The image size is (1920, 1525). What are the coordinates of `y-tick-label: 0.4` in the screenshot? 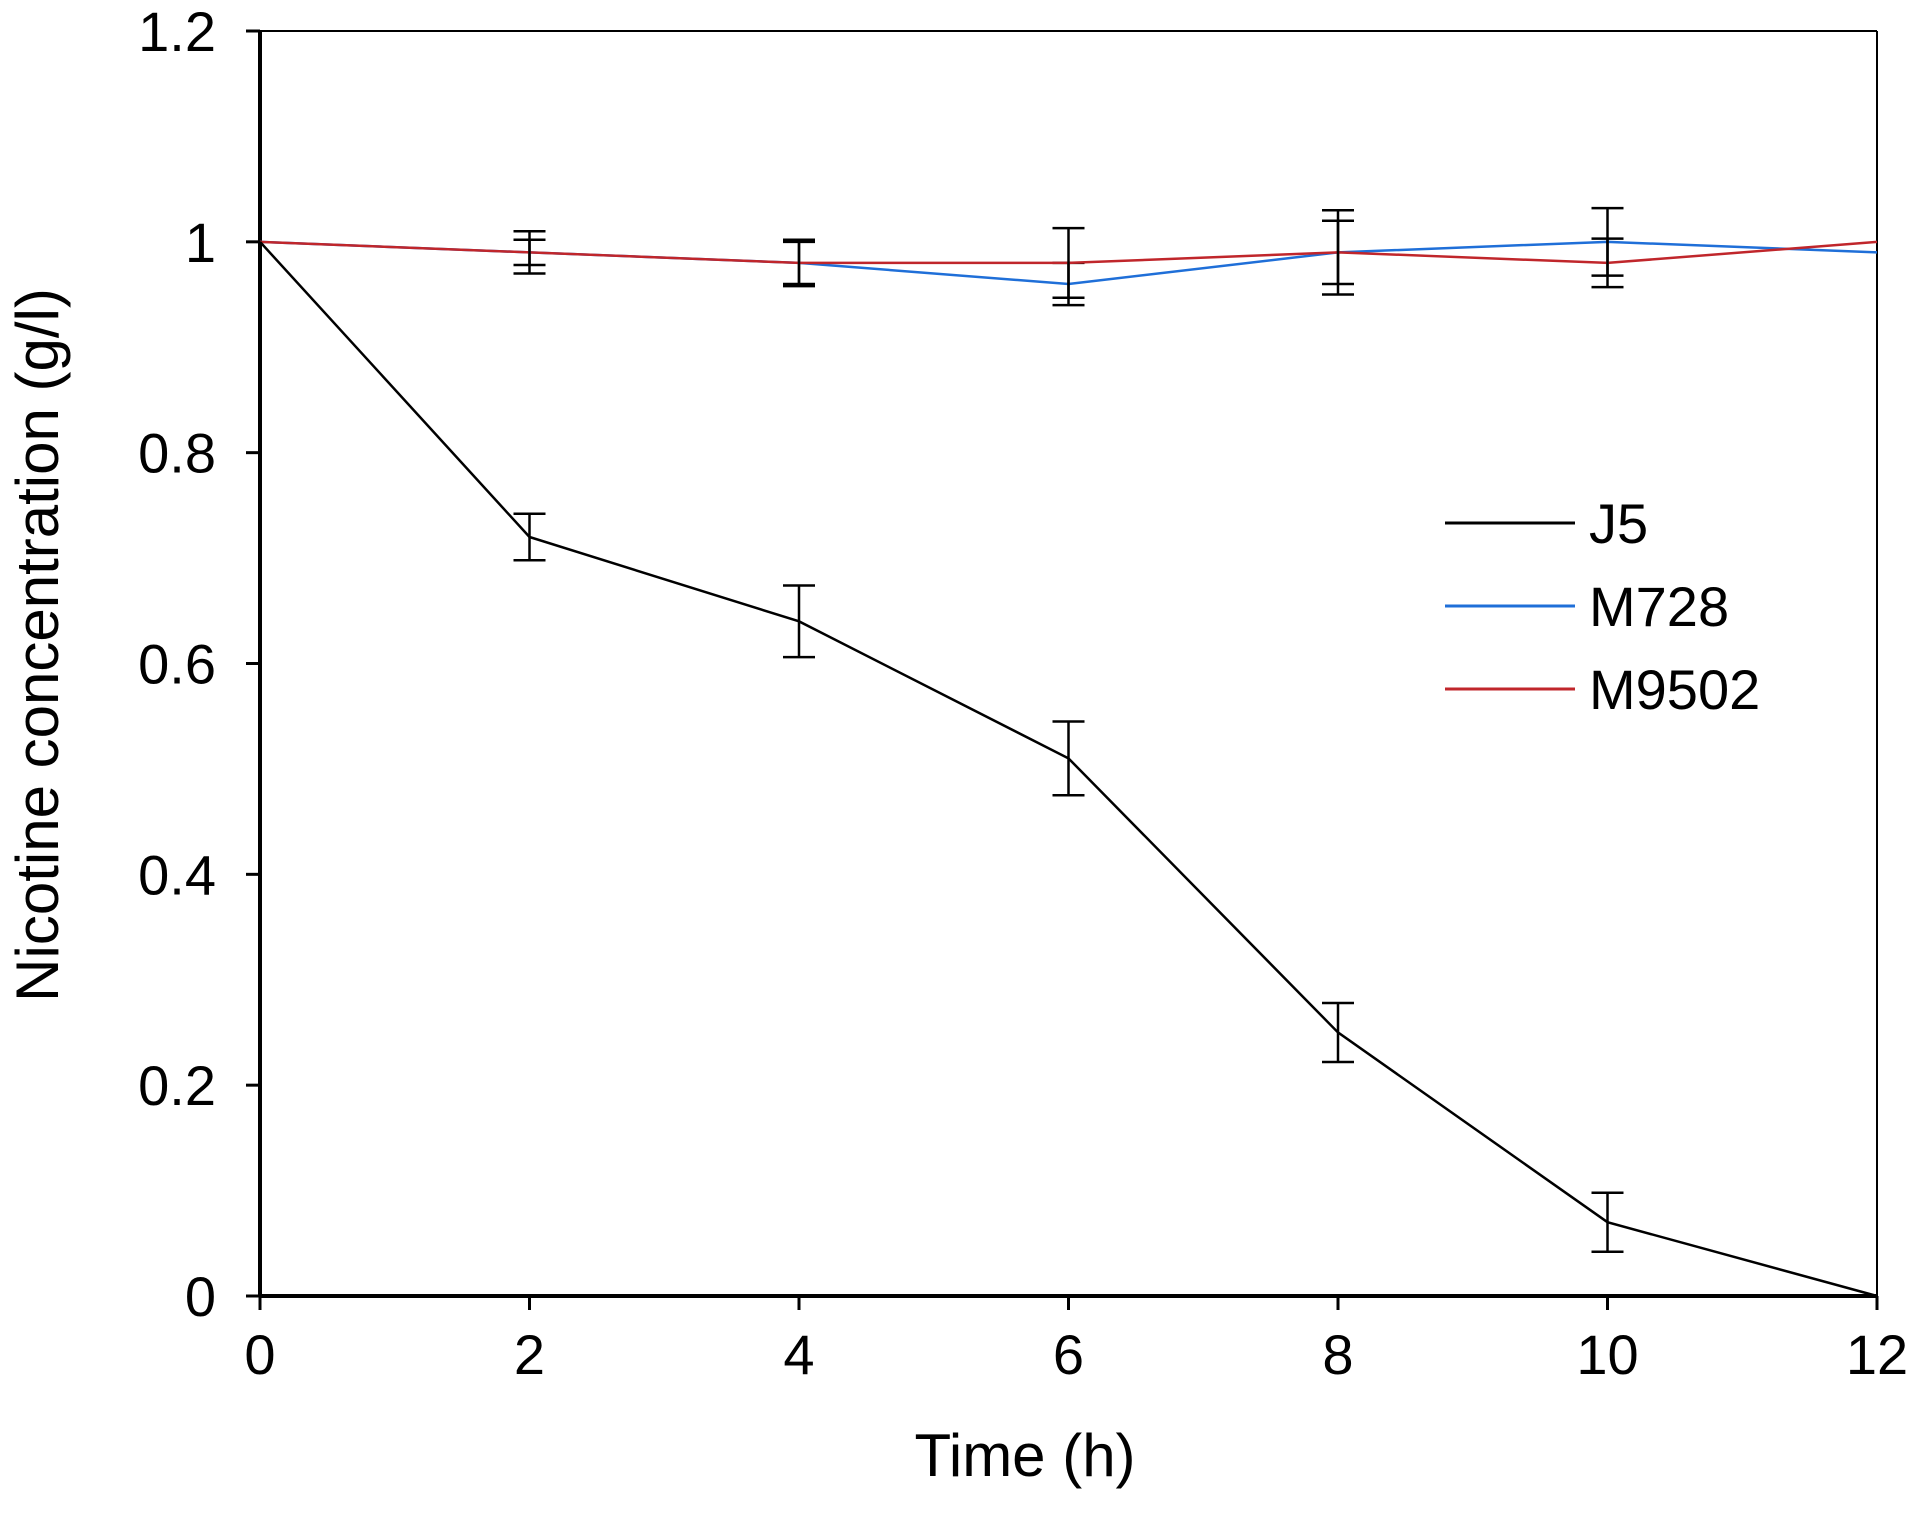 It's located at (177, 874).